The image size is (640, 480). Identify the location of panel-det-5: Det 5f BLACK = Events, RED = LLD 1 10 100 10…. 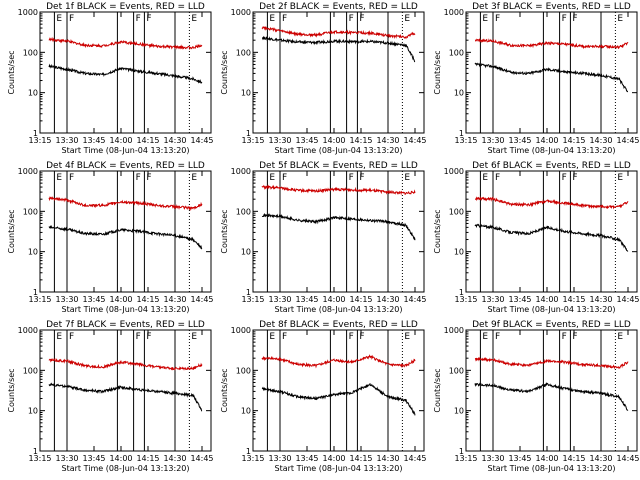
(323, 237).